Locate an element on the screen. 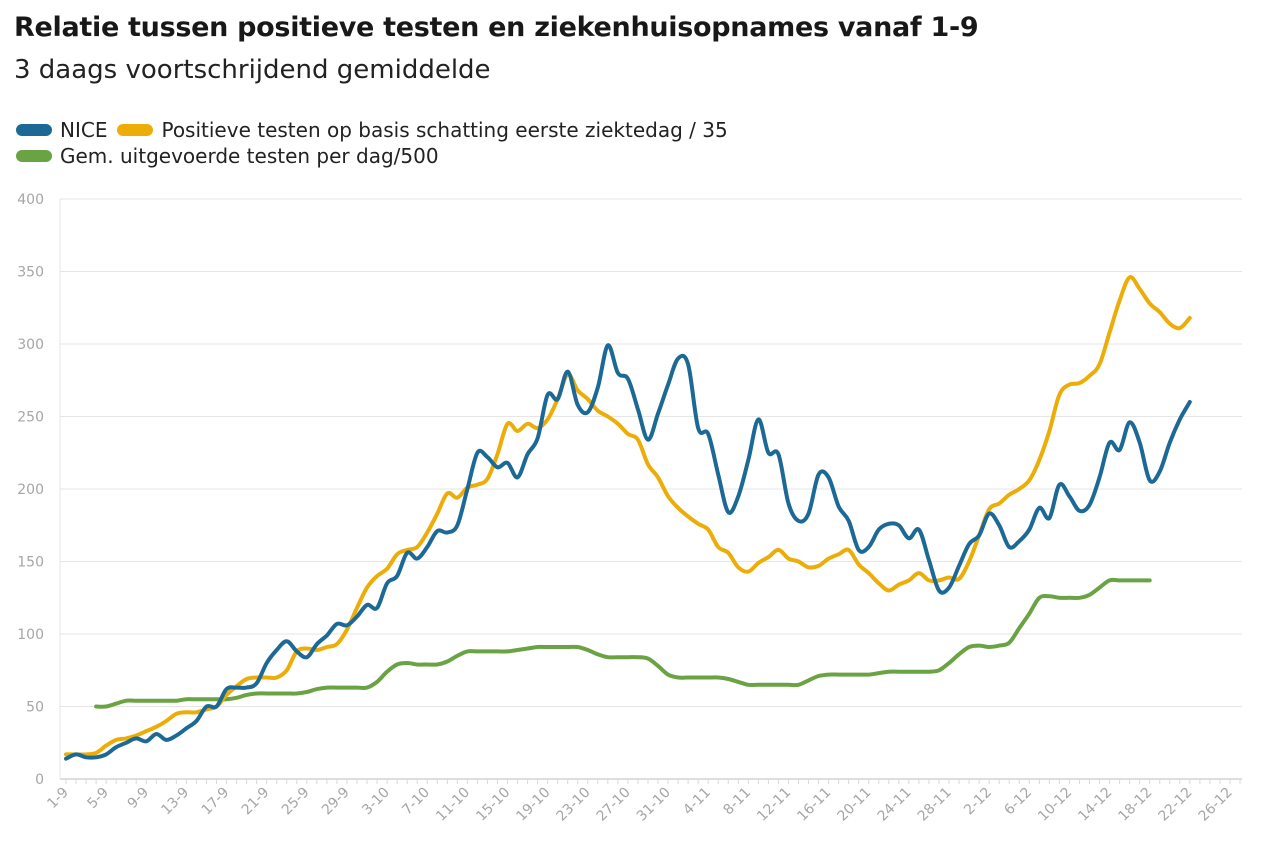 The image size is (1264, 857). y-tick-label: 350 is located at coordinates (30, 273).